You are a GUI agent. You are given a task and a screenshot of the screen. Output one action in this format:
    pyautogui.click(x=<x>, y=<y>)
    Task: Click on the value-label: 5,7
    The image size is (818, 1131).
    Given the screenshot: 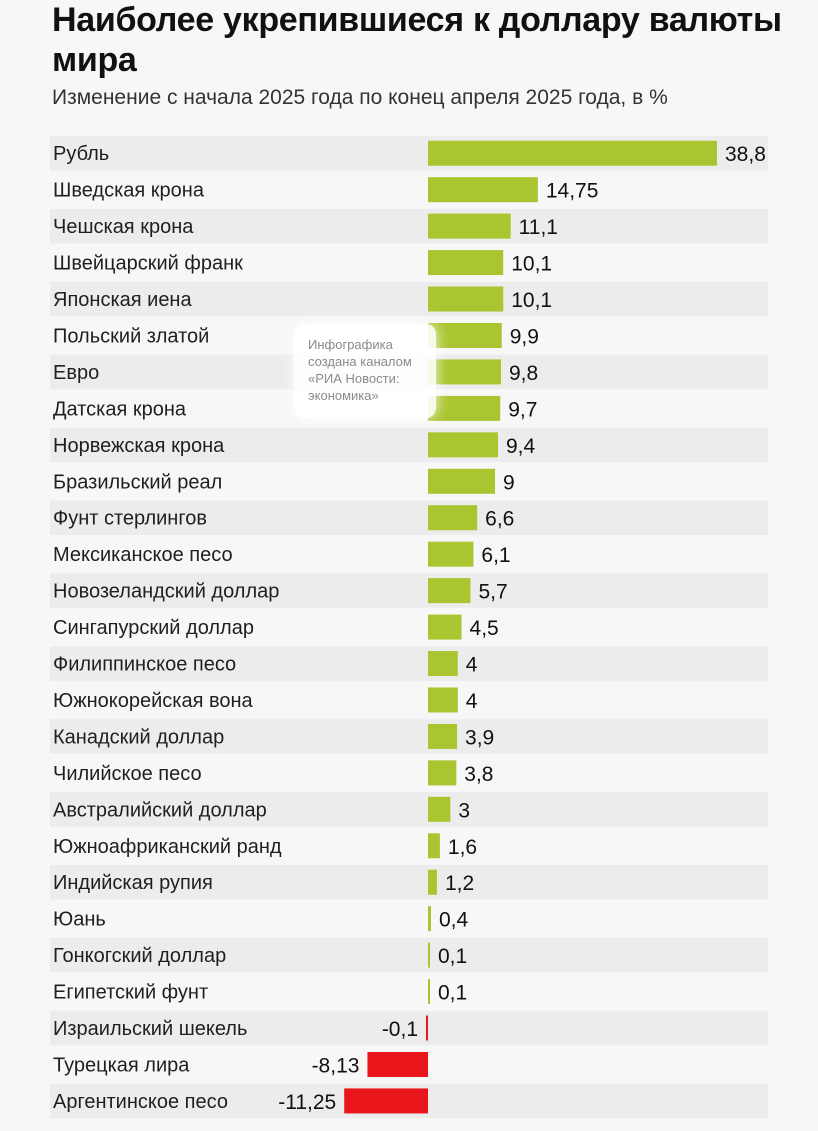 What is the action you would take?
    pyautogui.click(x=492, y=592)
    